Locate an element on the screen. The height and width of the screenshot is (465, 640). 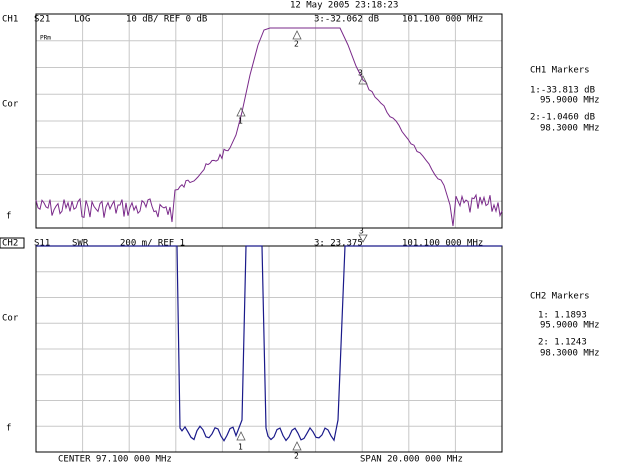
ch2-box is located at coordinates (12, 243).